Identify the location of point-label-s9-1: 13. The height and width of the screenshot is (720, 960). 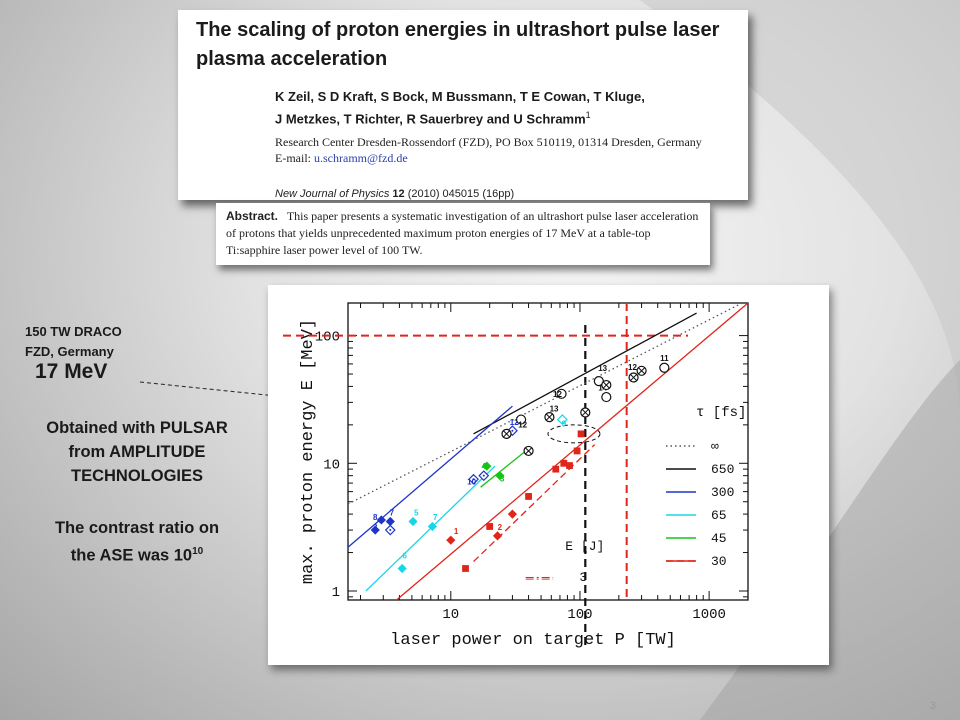
(554, 408).